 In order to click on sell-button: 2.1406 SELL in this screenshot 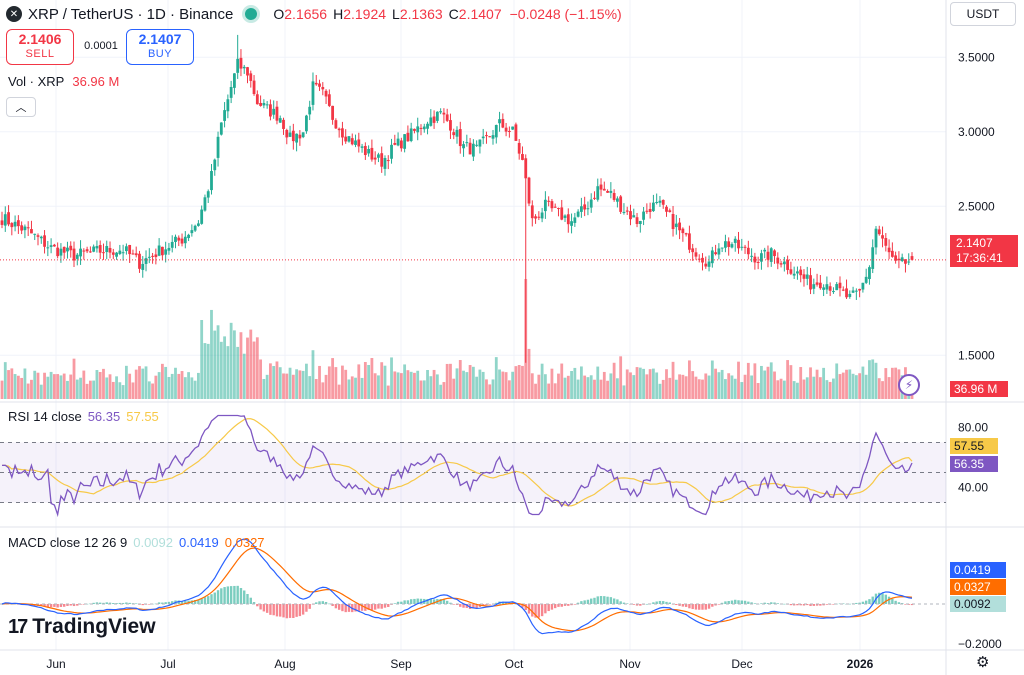, I will do `click(40, 47)`.